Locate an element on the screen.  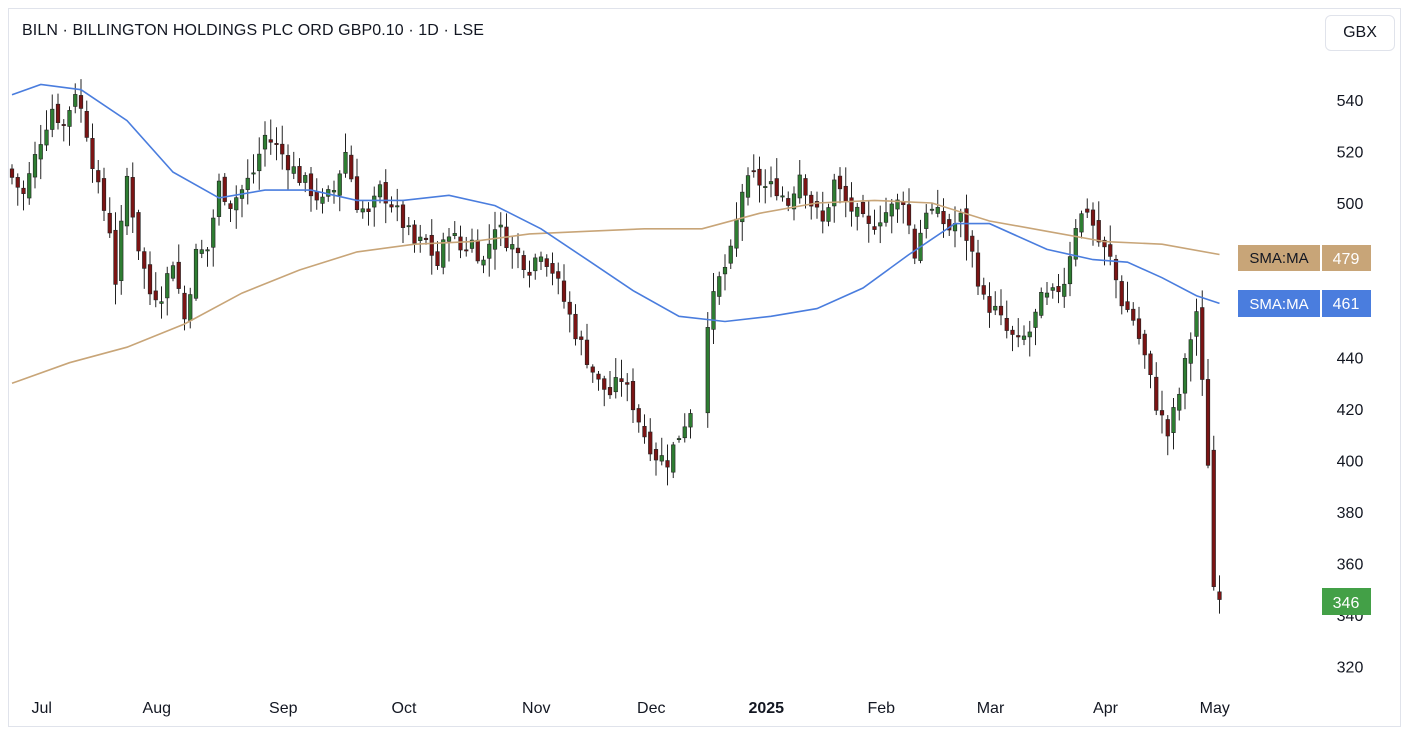
currency-button: GBX is located at coordinates (1360, 33).